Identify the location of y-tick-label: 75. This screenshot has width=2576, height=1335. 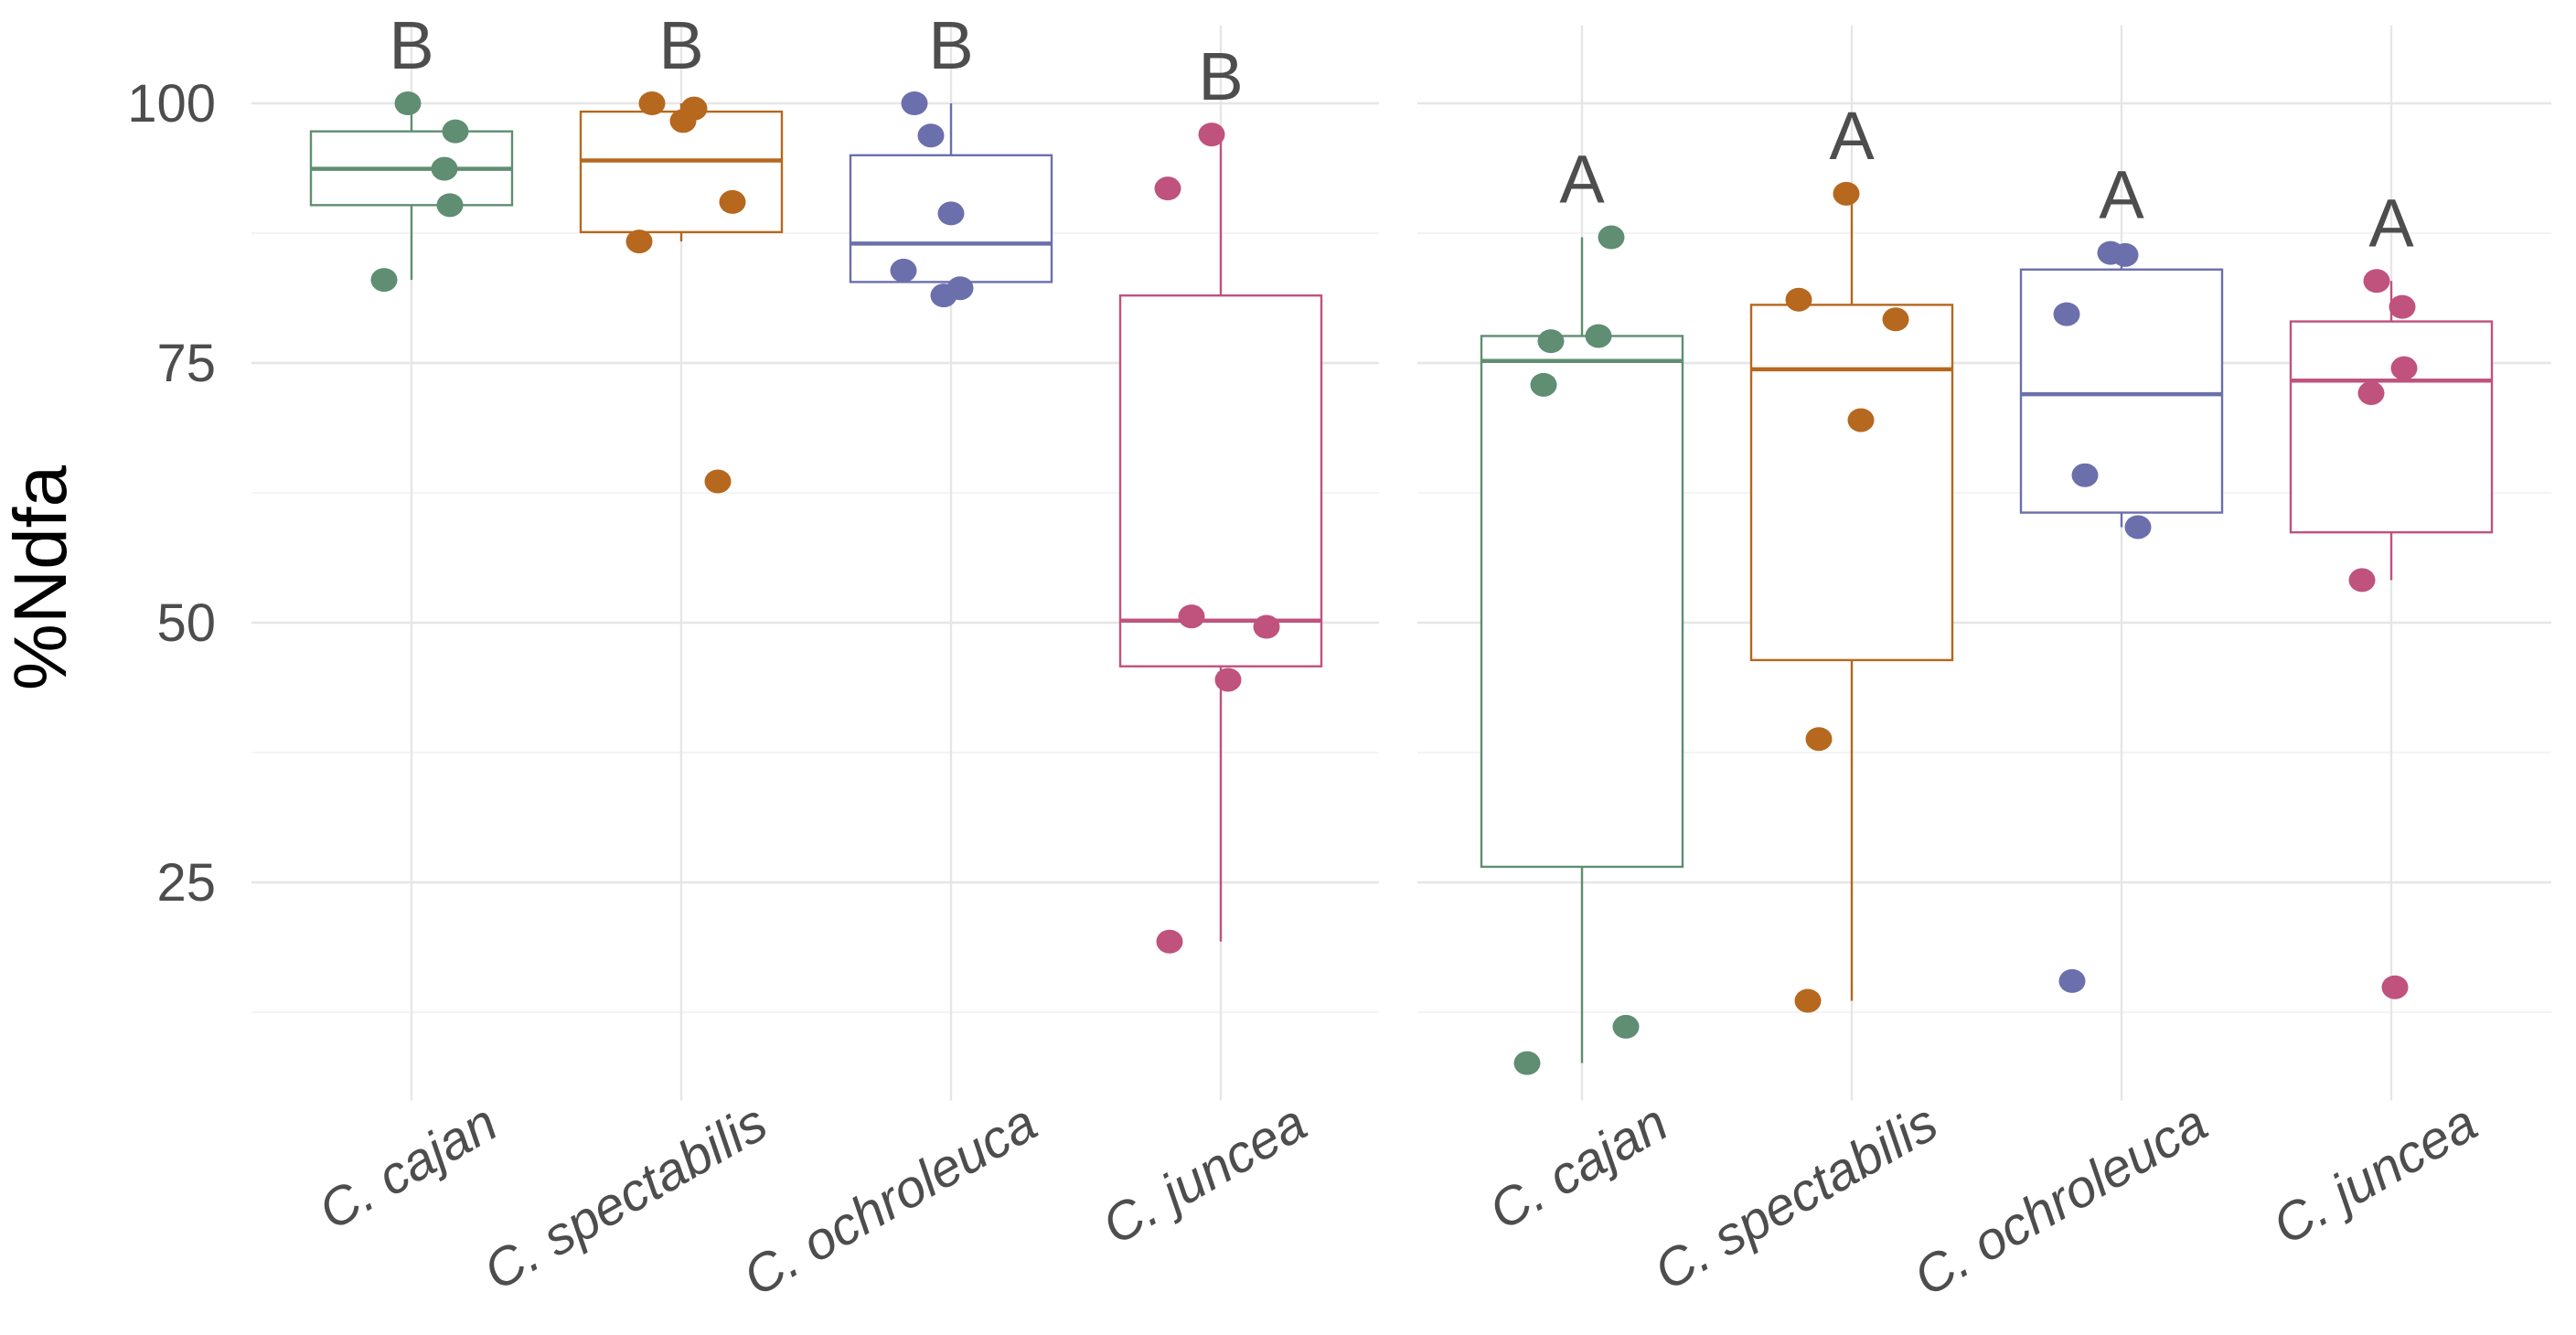
(186, 363).